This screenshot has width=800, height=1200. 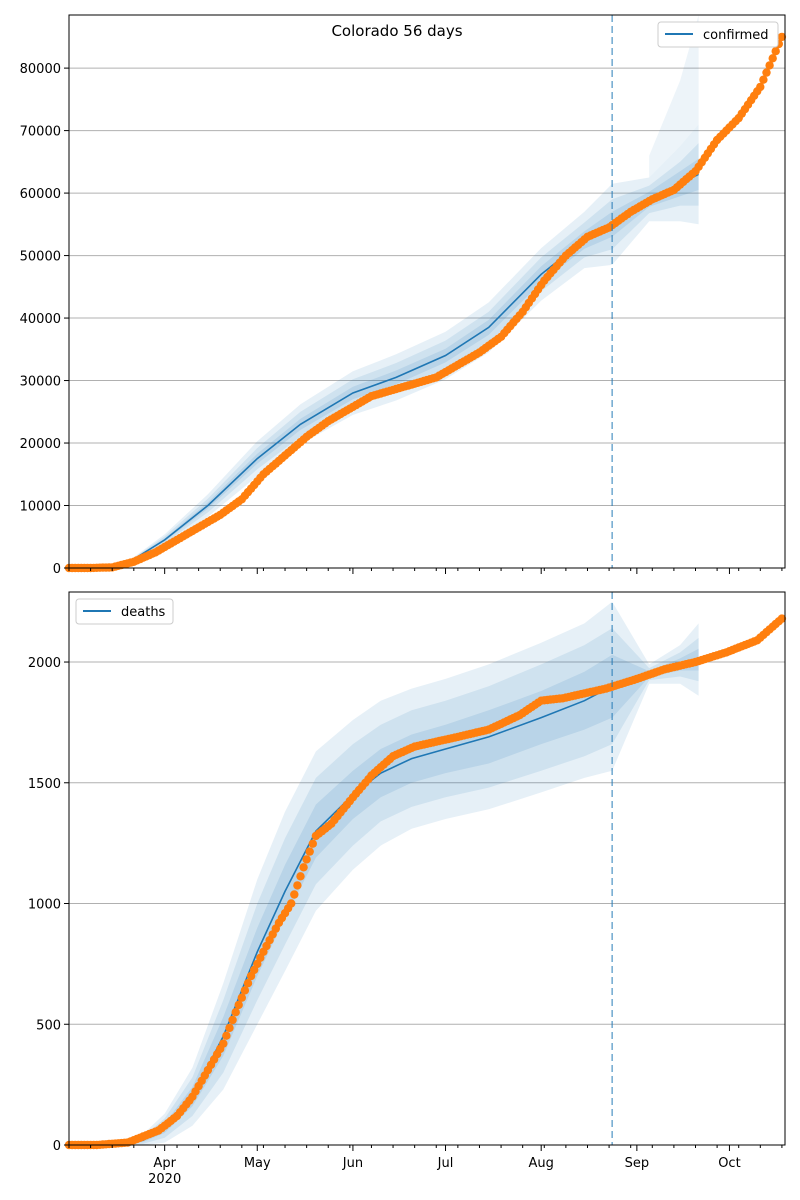 What do you see at coordinates (48, 1025) in the screenshot?
I see `deaths-y-tick-label: 500` at bounding box center [48, 1025].